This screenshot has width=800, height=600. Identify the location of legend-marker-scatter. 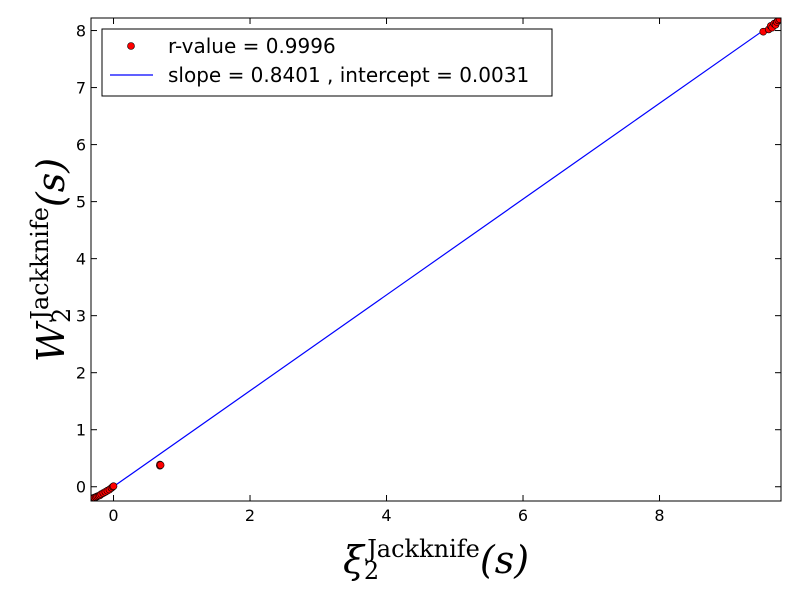
(131, 46).